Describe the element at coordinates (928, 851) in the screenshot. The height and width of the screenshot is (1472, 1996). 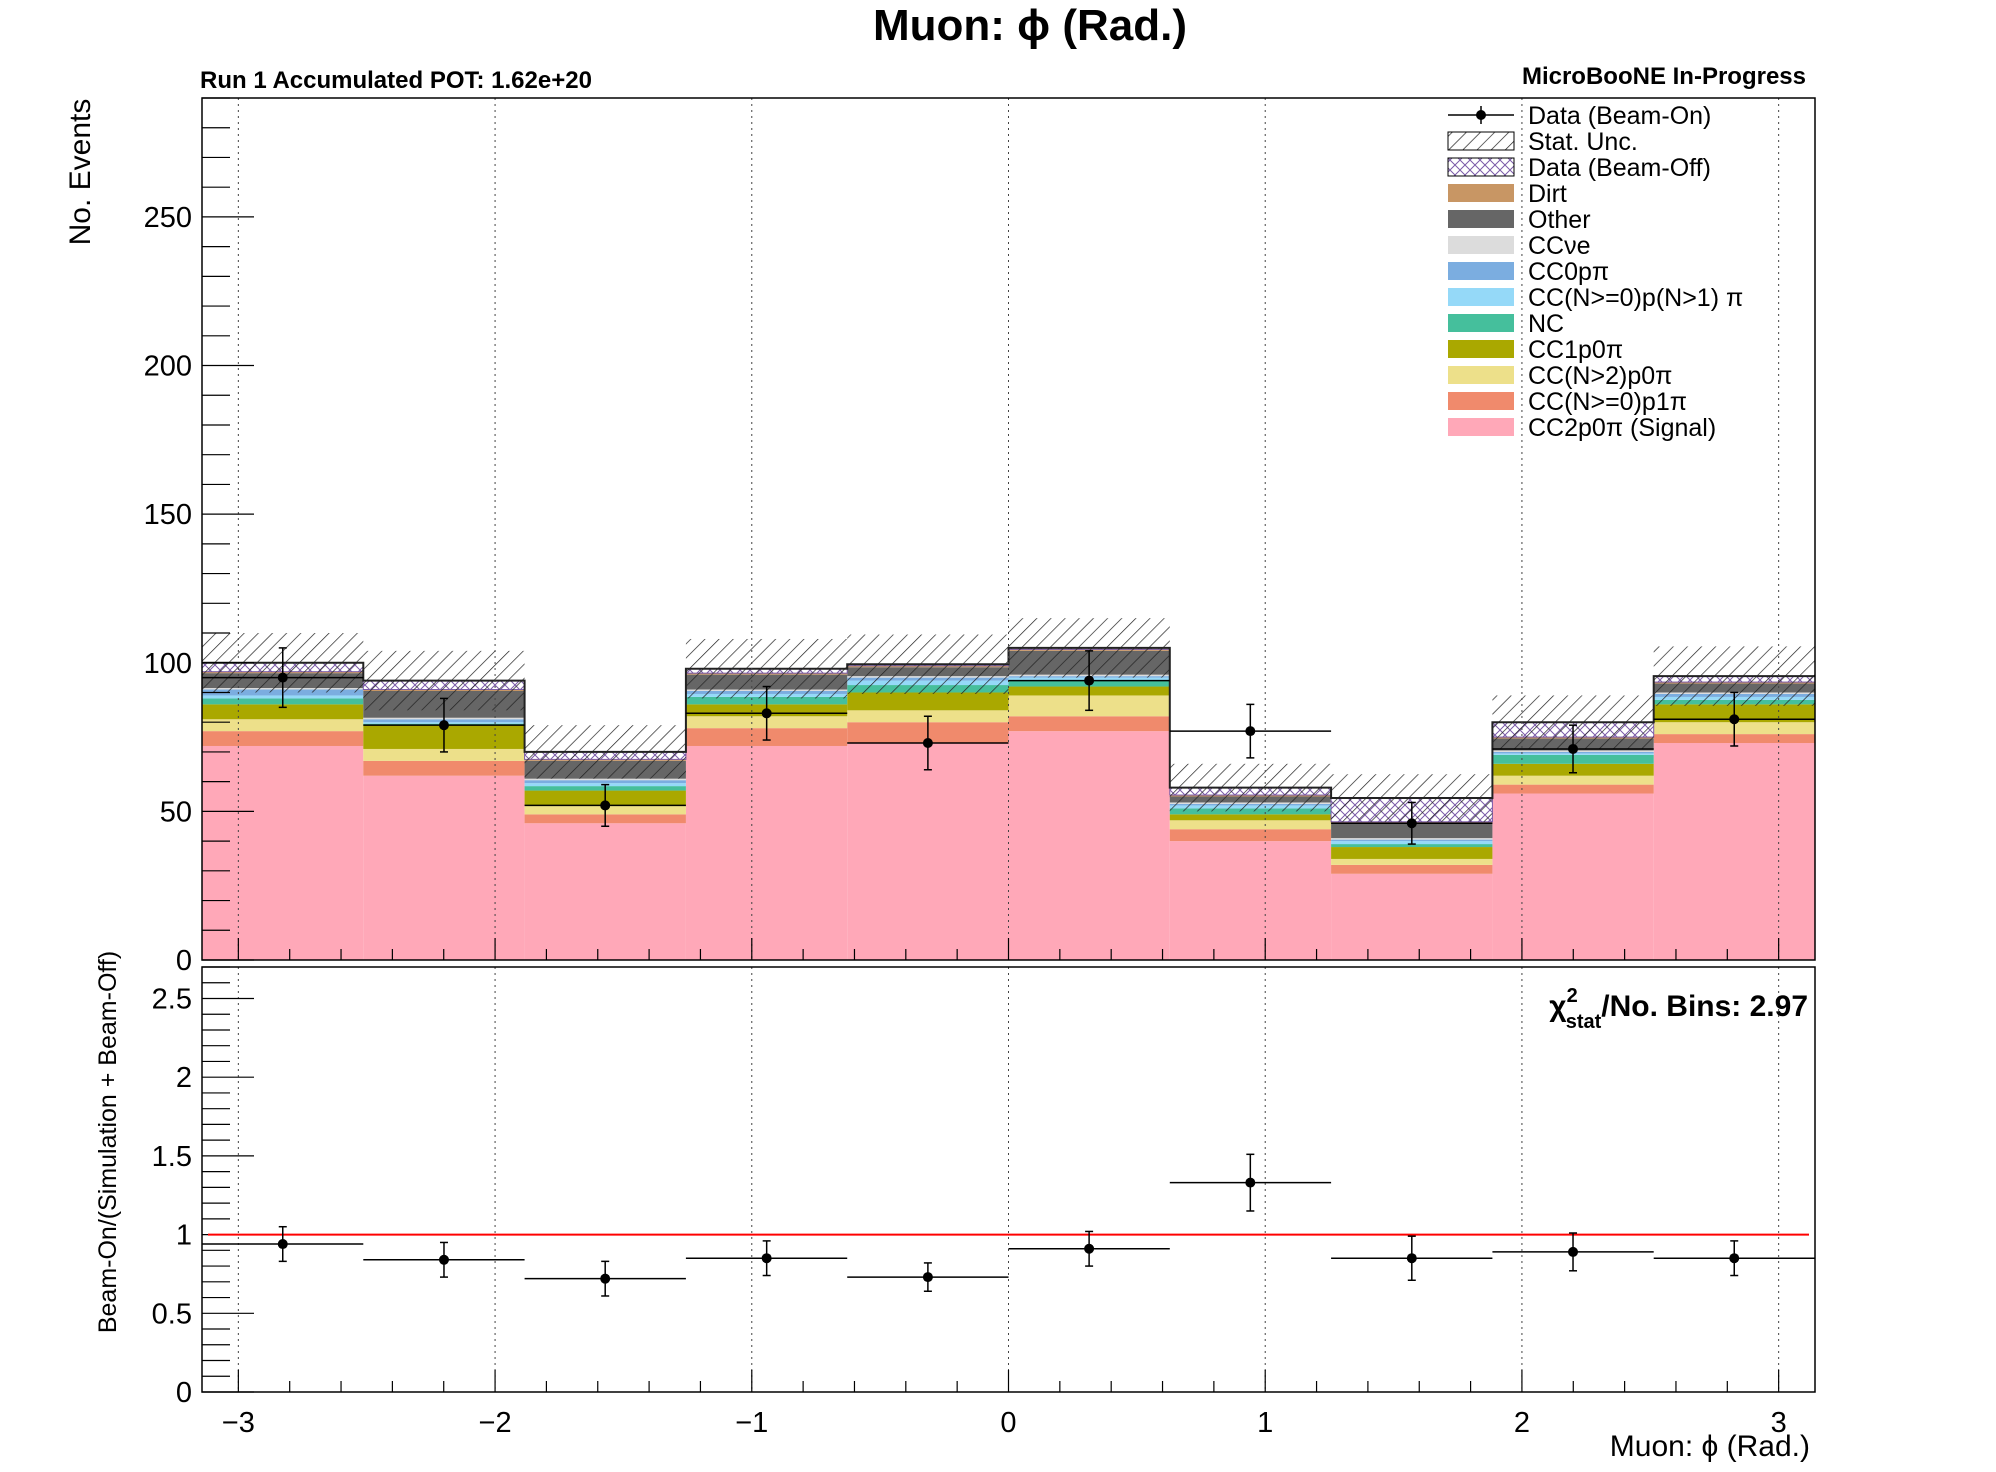
I see `bar-cc2p0-signal--4` at that location.